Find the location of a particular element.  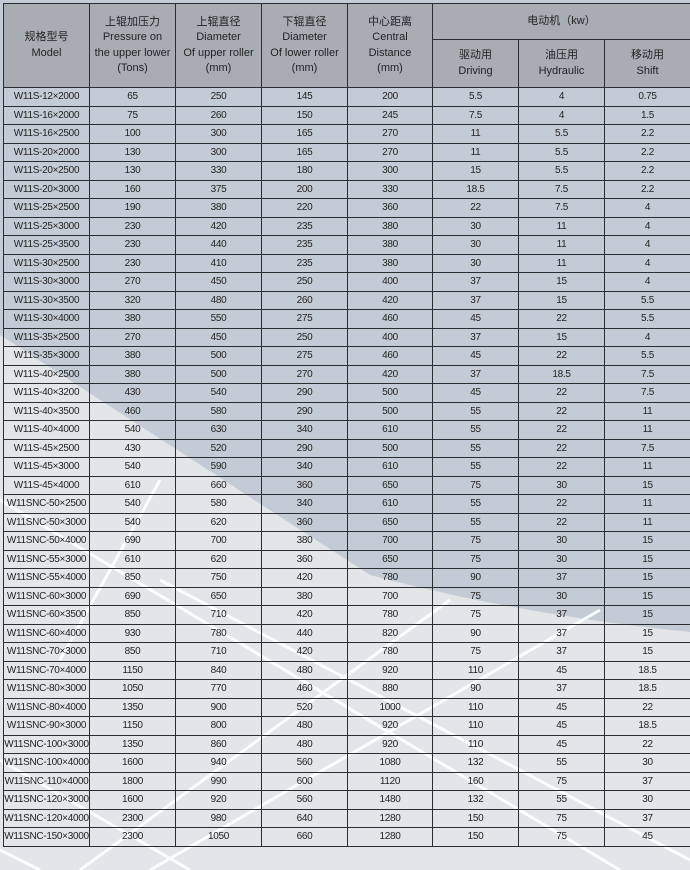

header-model: 规格型号 Model is located at coordinates (46, 45).